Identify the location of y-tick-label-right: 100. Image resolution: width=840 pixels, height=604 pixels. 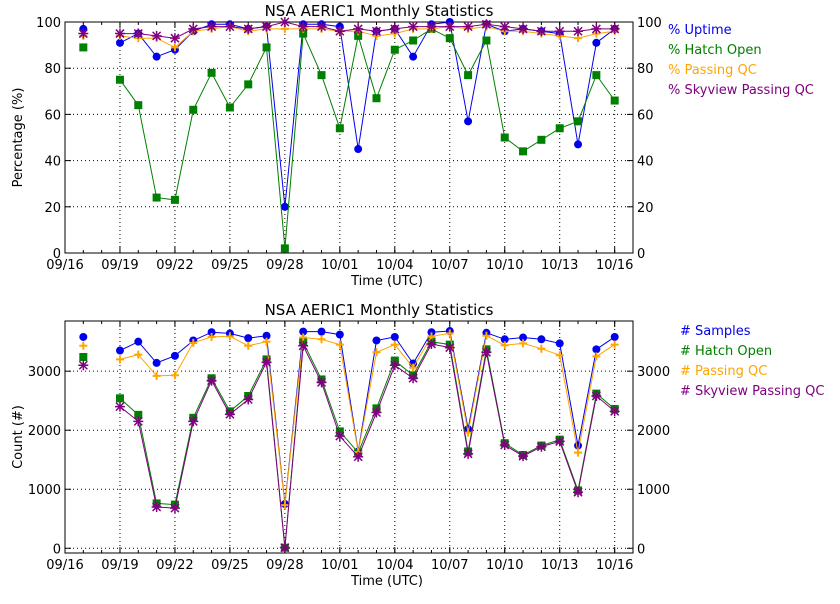
(649, 23).